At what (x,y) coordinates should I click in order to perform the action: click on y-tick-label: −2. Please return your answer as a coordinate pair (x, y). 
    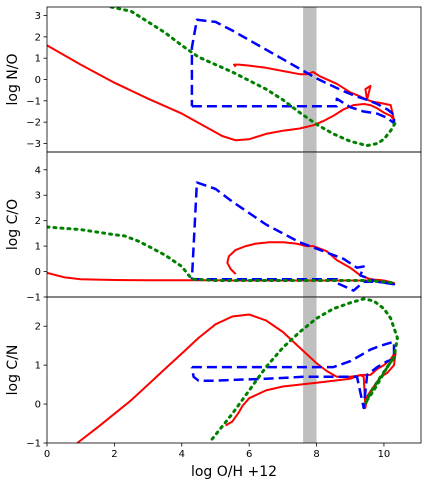
    Looking at the image, I should click on (33, 123).